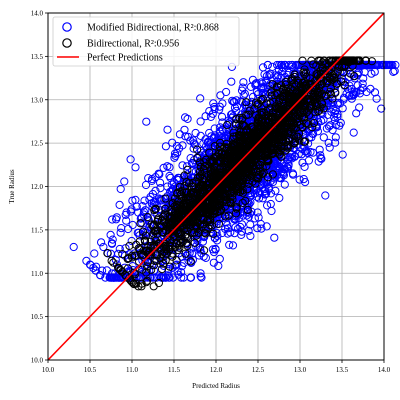 The width and height of the screenshot is (400, 400). Describe the element at coordinates (37, 14) in the screenshot. I see `y-tick-label: 14.0` at that location.